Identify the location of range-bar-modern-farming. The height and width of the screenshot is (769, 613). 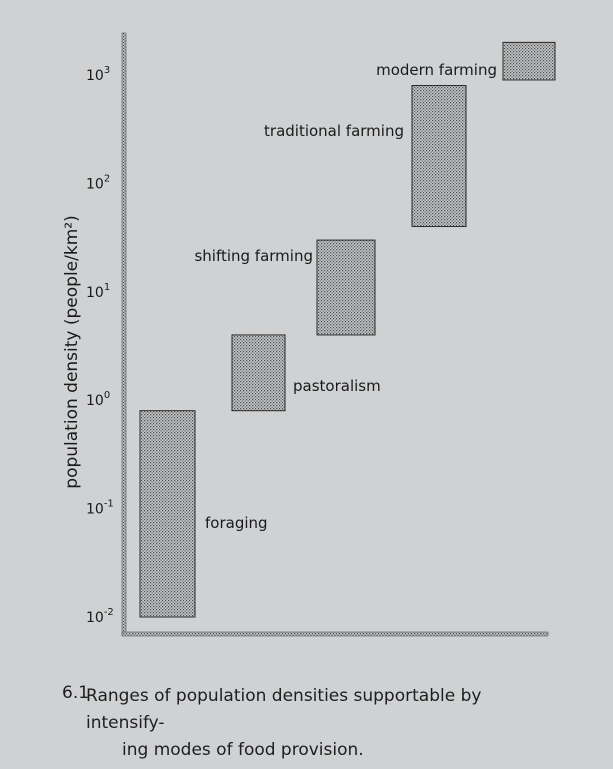
(529, 61).